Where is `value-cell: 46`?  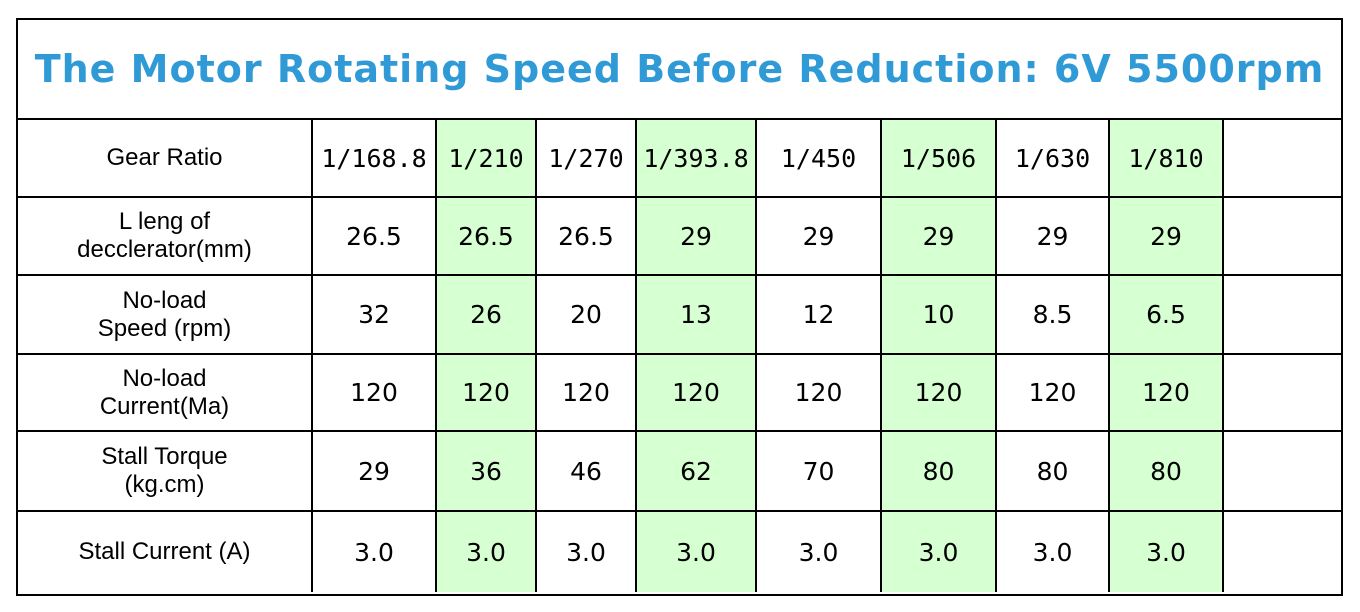
value-cell: 46 is located at coordinates (586, 471).